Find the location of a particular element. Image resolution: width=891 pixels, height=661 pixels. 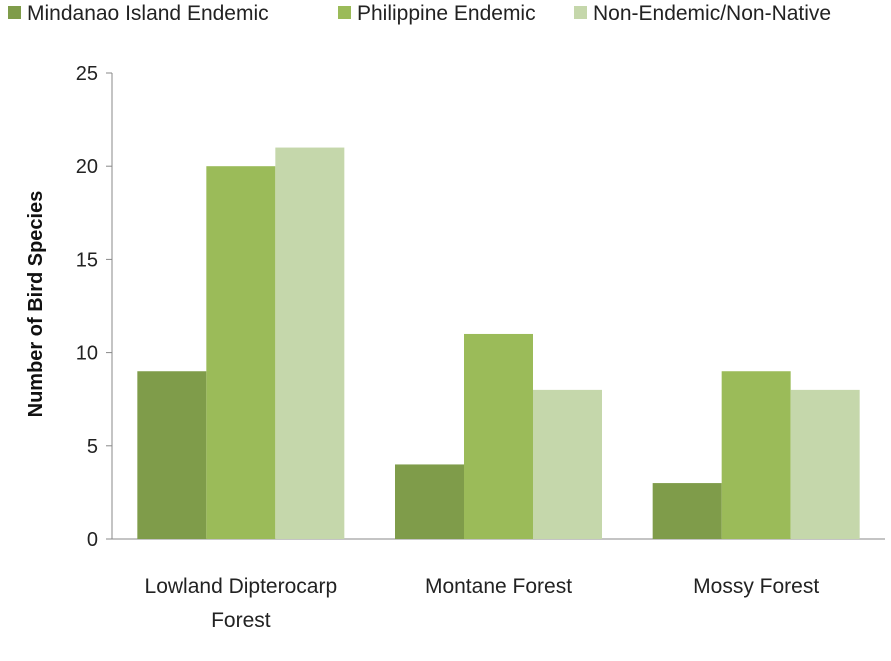

y-tick-label: 20 is located at coordinates (87, 167).